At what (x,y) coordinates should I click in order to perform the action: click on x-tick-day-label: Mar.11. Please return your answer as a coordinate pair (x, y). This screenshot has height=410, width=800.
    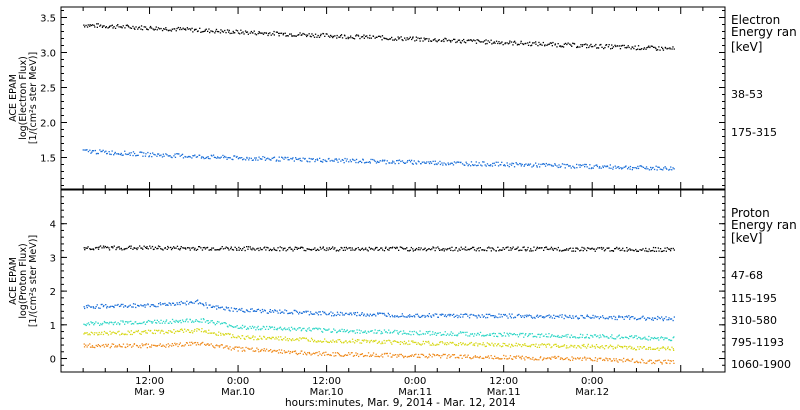
    Looking at the image, I should click on (415, 392).